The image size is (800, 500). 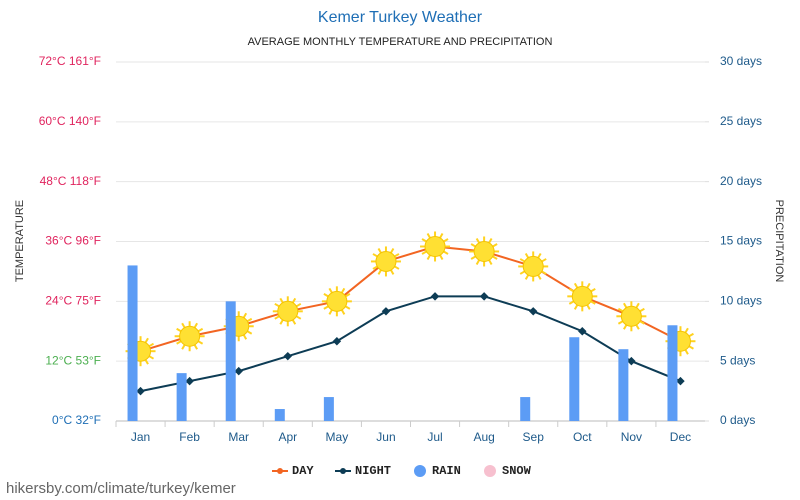 I want to click on x-tick-label: Feb, so click(x=189, y=437).